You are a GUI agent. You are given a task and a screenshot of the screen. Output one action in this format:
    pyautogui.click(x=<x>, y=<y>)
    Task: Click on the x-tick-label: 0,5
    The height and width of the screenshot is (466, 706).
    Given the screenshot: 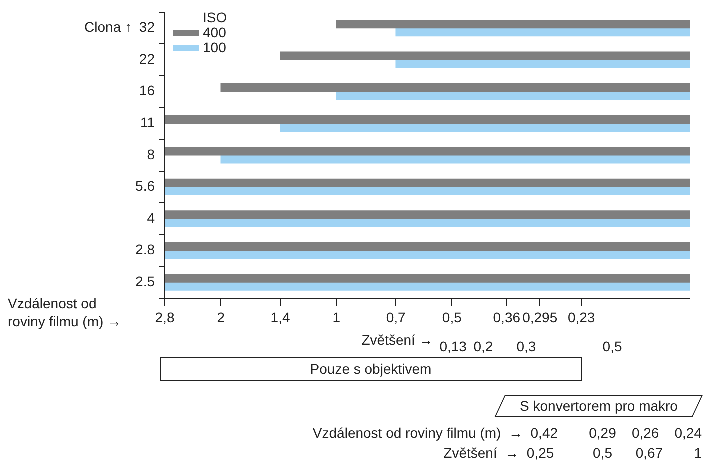 What is the action you would take?
    pyautogui.click(x=452, y=318)
    